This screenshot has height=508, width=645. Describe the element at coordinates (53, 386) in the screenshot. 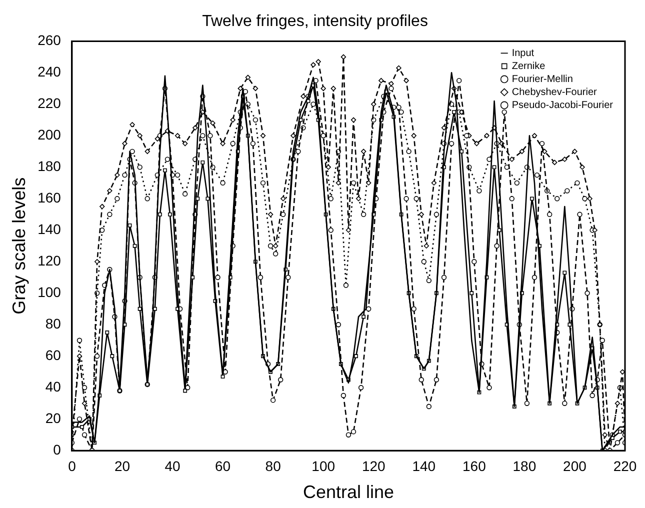

I see `y-tick-label: 40` at that location.